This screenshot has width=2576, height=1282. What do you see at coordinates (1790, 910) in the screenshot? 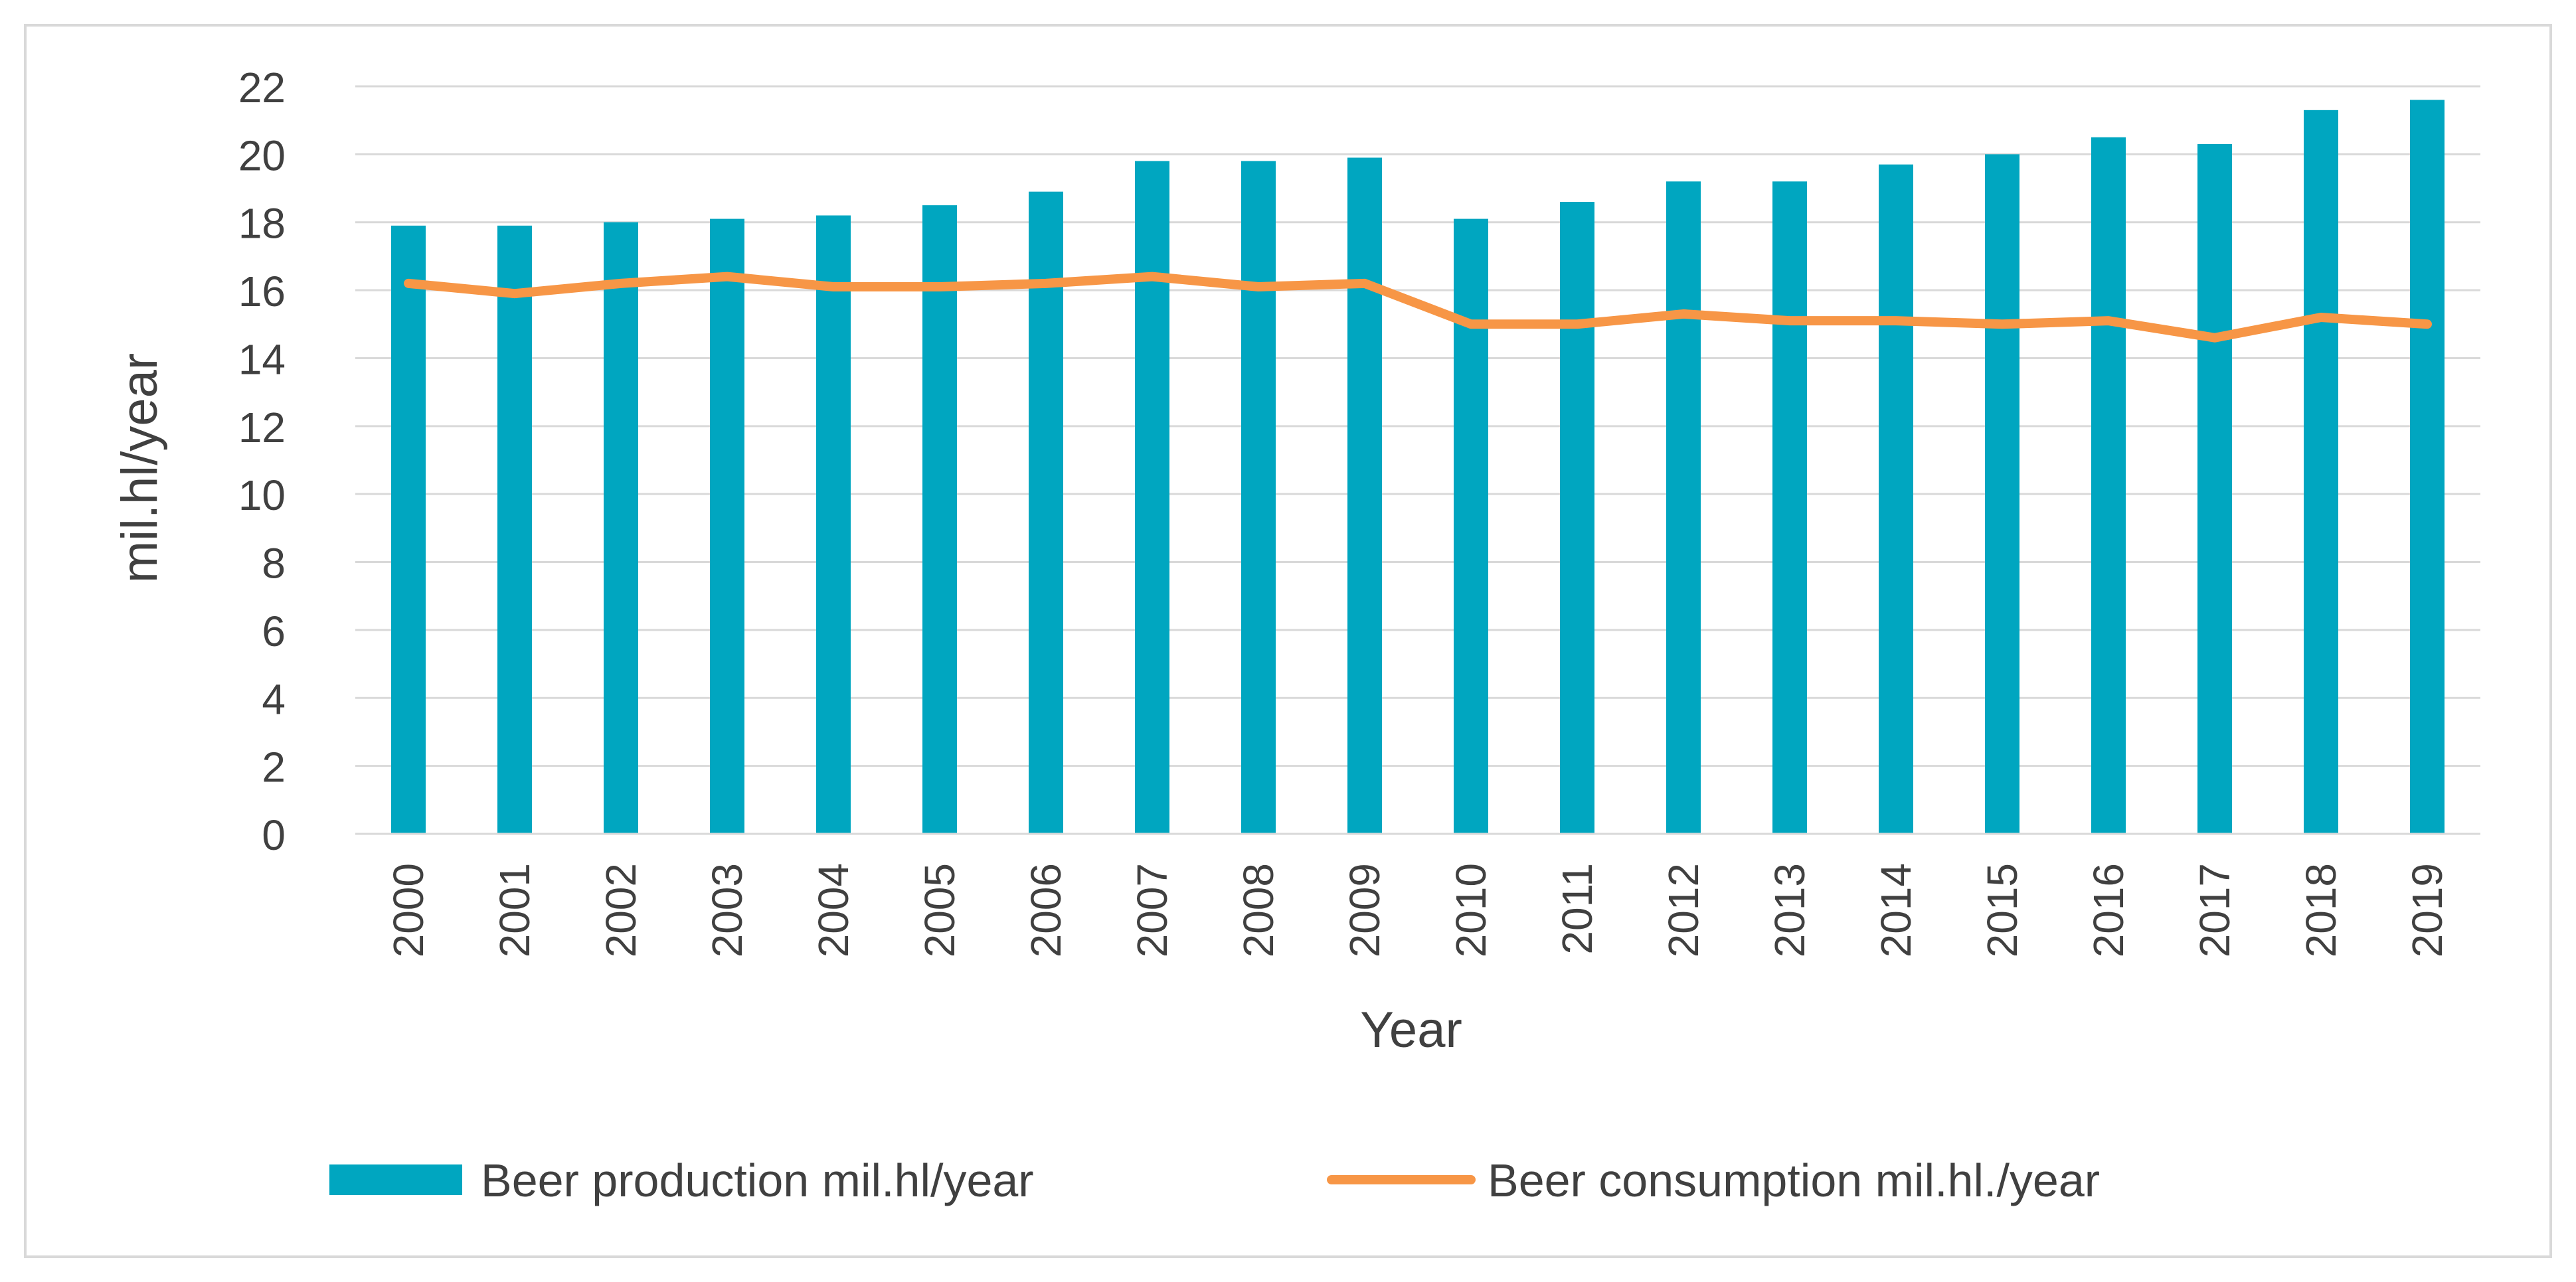
I see `x-tick-label-2013: 2013` at bounding box center [1790, 910].